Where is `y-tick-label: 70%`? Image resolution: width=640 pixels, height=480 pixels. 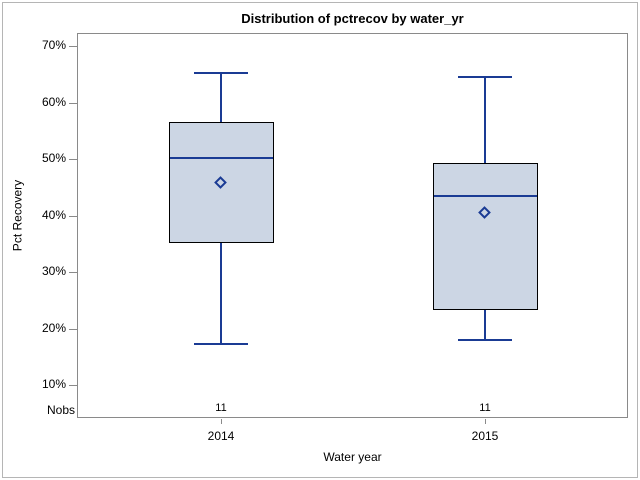 y-tick-label: 70% is located at coordinates (53, 45).